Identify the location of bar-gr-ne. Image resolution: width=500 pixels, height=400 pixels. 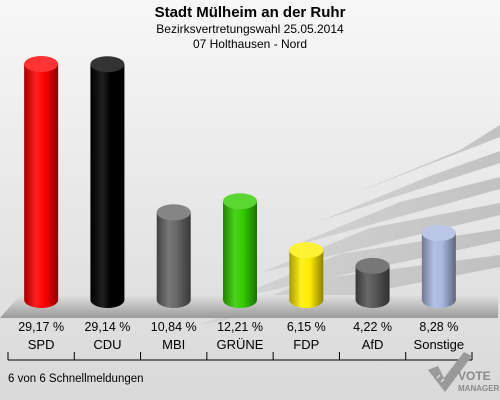
(240, 250).